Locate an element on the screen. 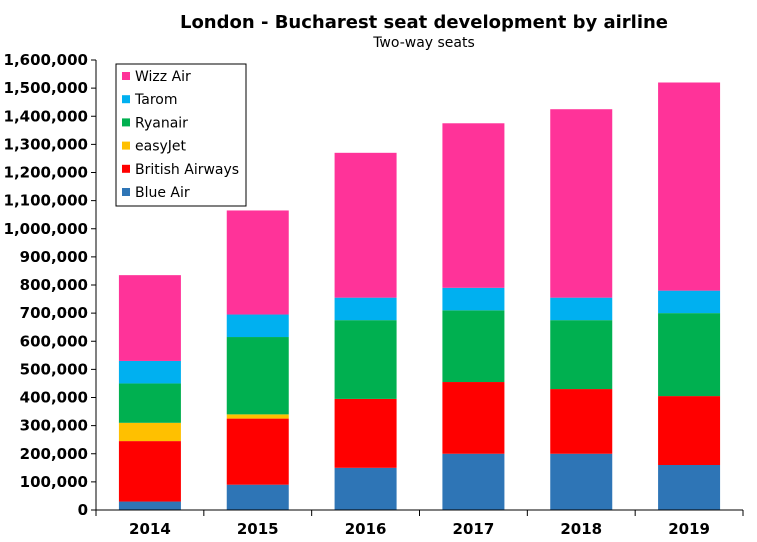  y-tick-label: 1,500,000 is located at coordinates (46, 88).